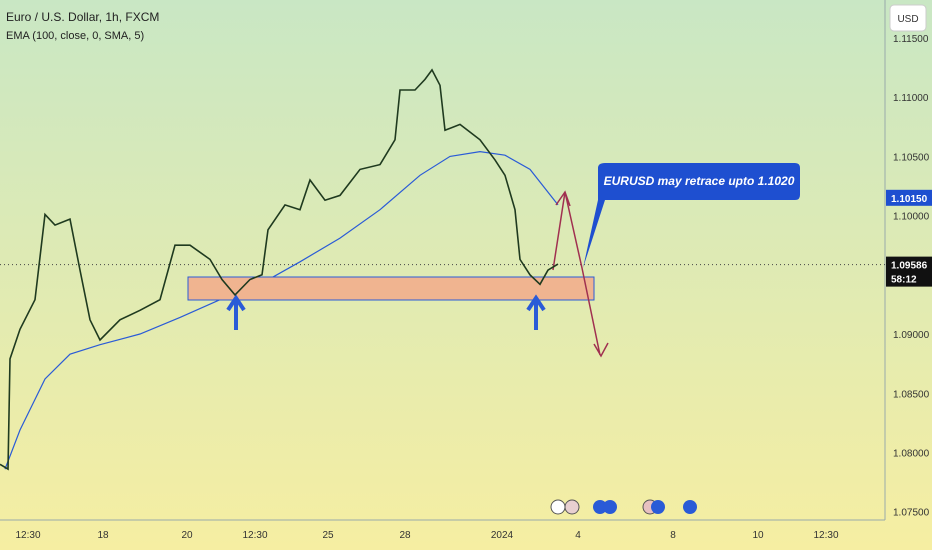 This screenshot has width=932, height=555. I want to click on y-tick-label: 1.10500, so click(911, 157).